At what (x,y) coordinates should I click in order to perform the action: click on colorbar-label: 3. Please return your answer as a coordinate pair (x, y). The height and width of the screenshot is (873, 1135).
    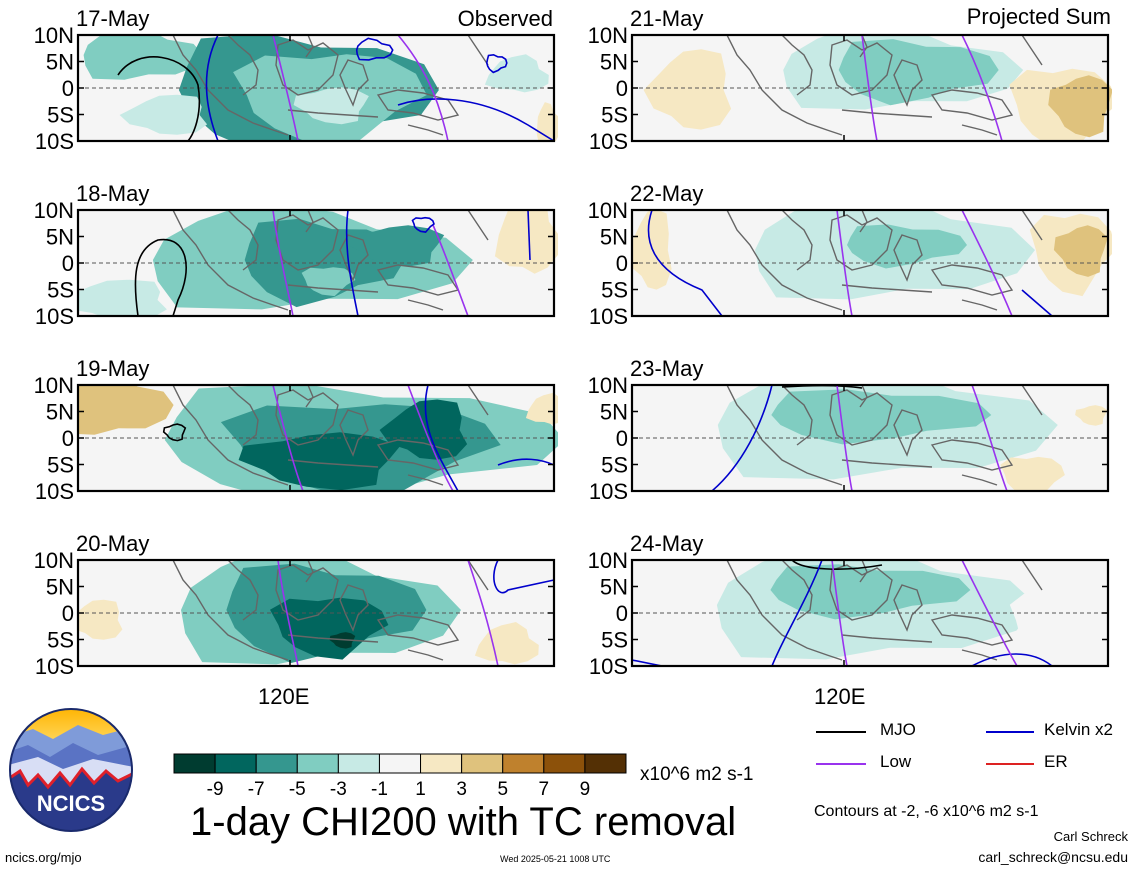
    Looking at the image, I should click on (461, 789).